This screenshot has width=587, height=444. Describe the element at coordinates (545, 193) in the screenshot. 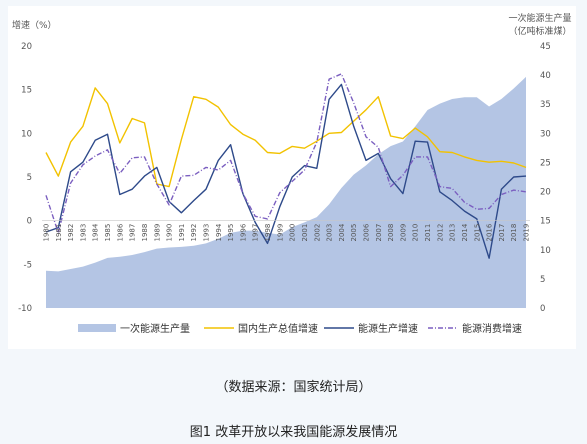

I see `right-tick-label: 20` at that location.